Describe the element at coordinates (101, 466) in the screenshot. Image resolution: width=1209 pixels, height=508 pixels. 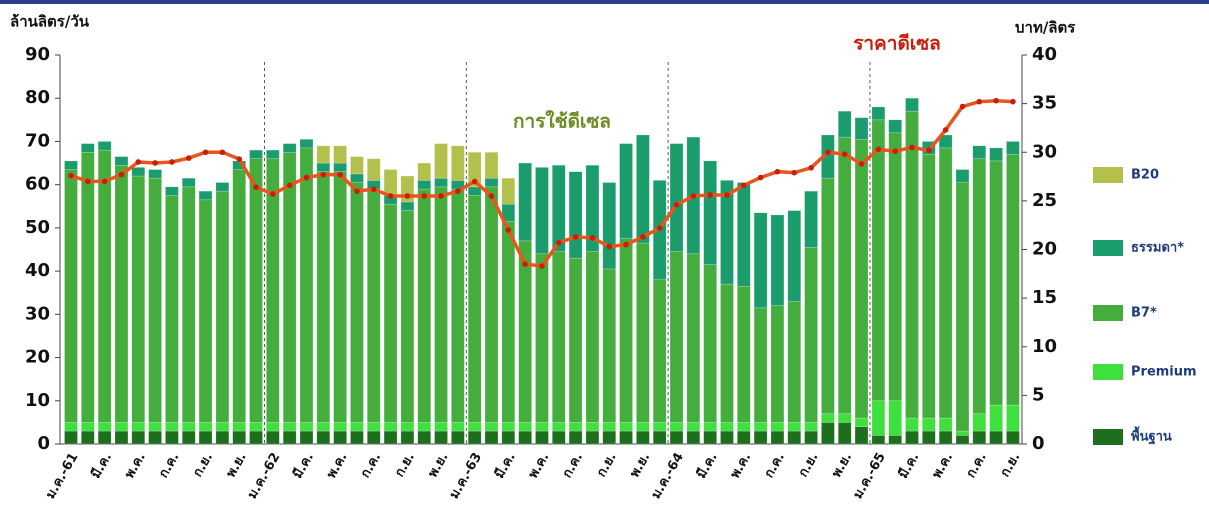
I see `x-tick-label: มี.ค.` at that location.